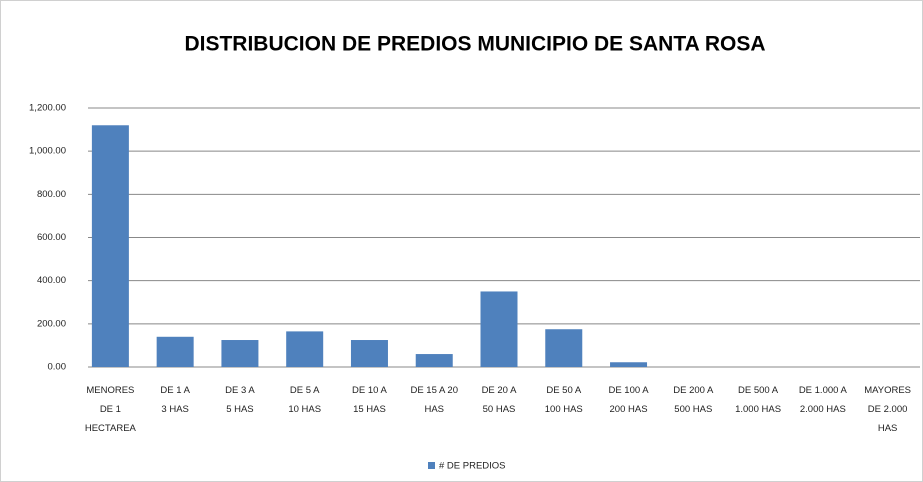 This screenshot has width=923, height=482. What do you see at coordinates (51, 237) in the screenshot?
I see `y-tick-label: 600.00` at bounding box center [51, 237].